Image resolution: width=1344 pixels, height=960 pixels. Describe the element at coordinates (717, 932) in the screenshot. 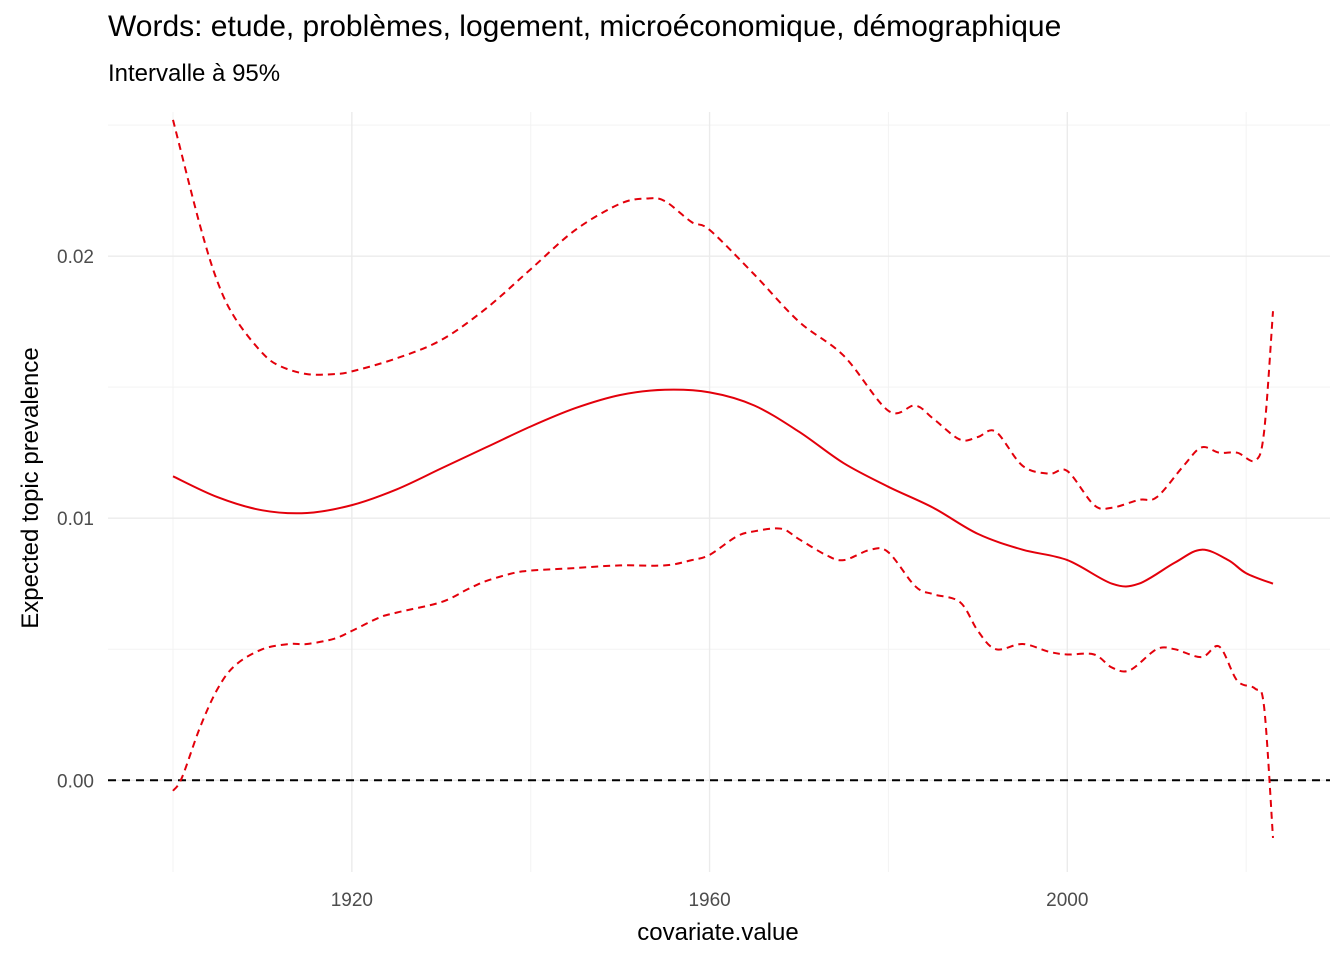

I see `x-axis-label: covariate.value` at that location.